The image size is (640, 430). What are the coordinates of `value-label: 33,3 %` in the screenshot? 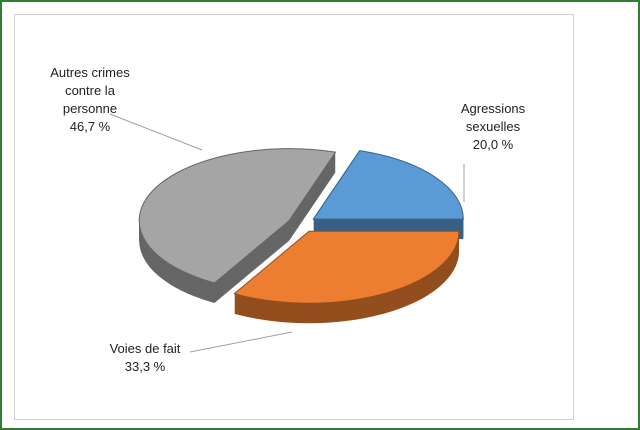 It's located at (145, 366).